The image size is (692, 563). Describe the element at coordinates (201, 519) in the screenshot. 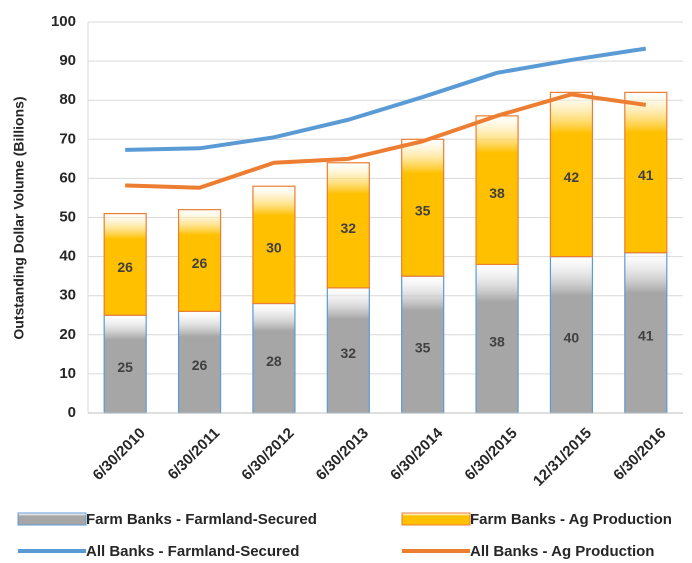

I see `legend-label: Farm Banks - Farmland-Secured` at that location.